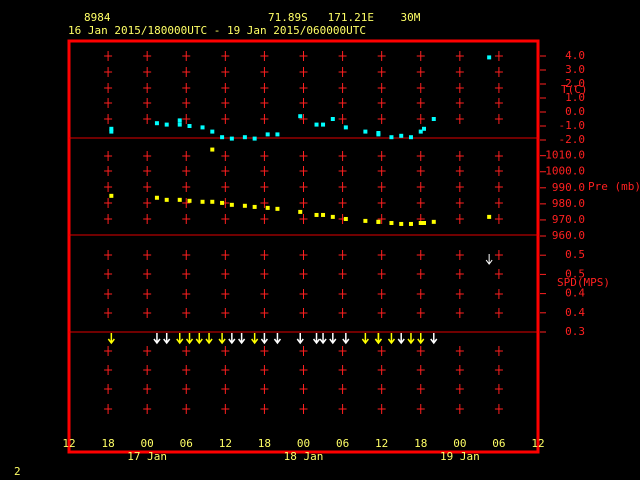  I want to click on station-location: 71.89S 171.21E 30M, so click(344, 17).